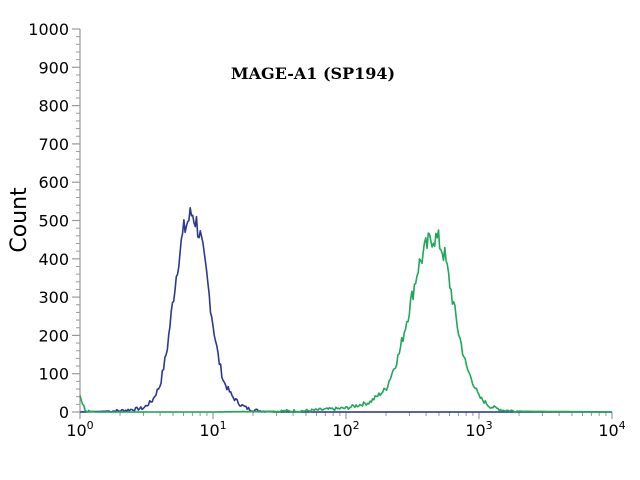 The width and height of the screenshot is (640, 480). What do you see at coordinates (53, 182) in the screenshot?
I see `y-tick-label: 600` at bounding box center [53, 182].